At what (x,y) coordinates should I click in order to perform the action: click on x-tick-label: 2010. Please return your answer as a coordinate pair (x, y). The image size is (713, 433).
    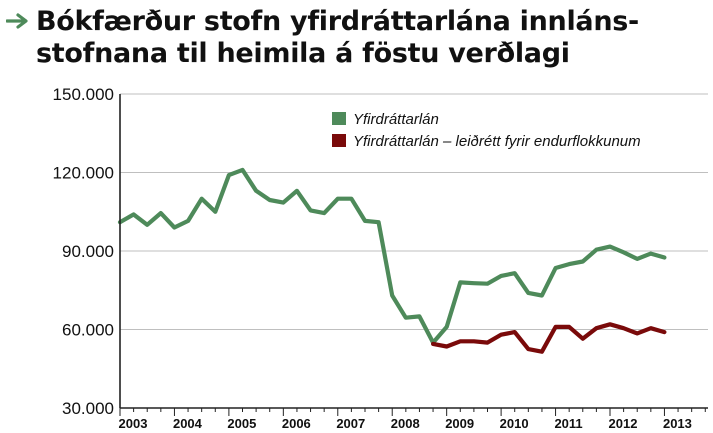
    Looking at the image, I should click on (514, 423).